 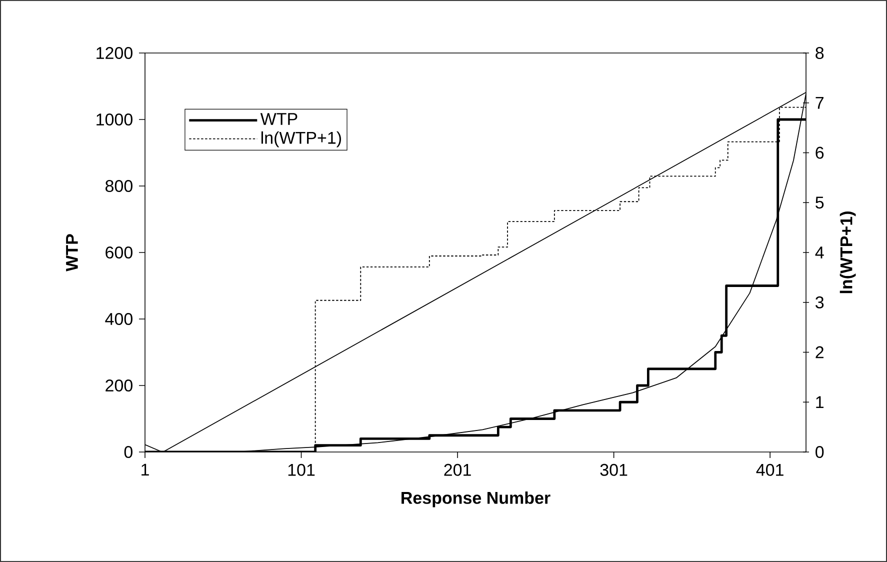 I want to click on y-tick-label: 200, so click(x=119, y=385).